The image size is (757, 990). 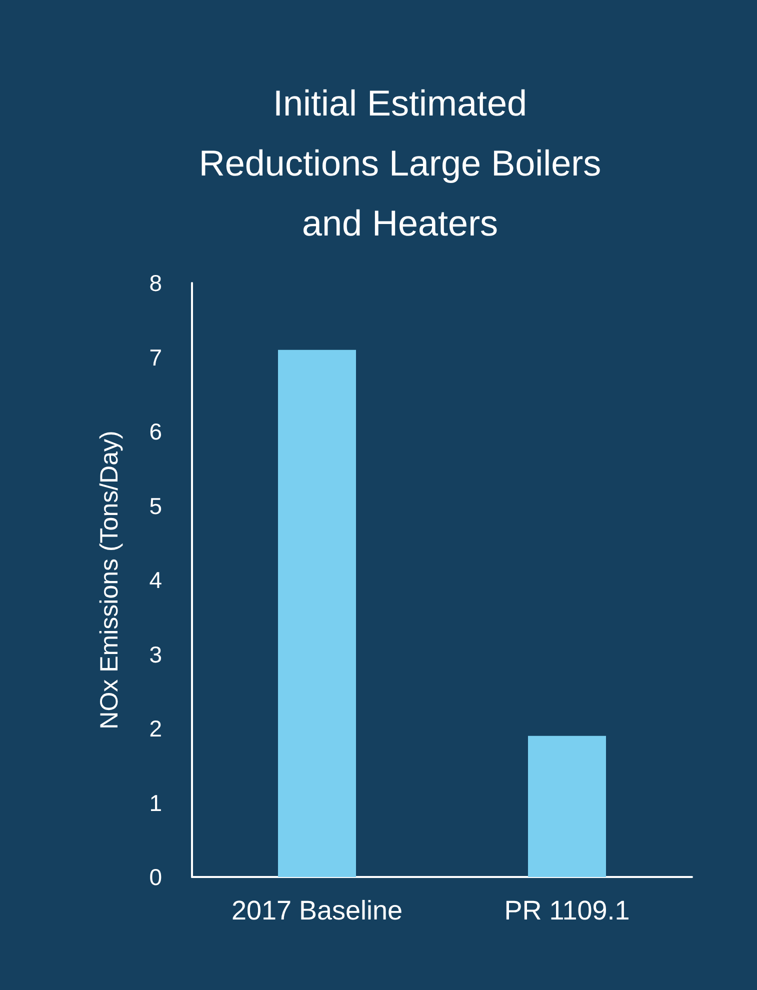 What do you see at coordinates (155, 283) in the screenshot?
I see `y-tick-label: 8` at bounding box center [155, 283].